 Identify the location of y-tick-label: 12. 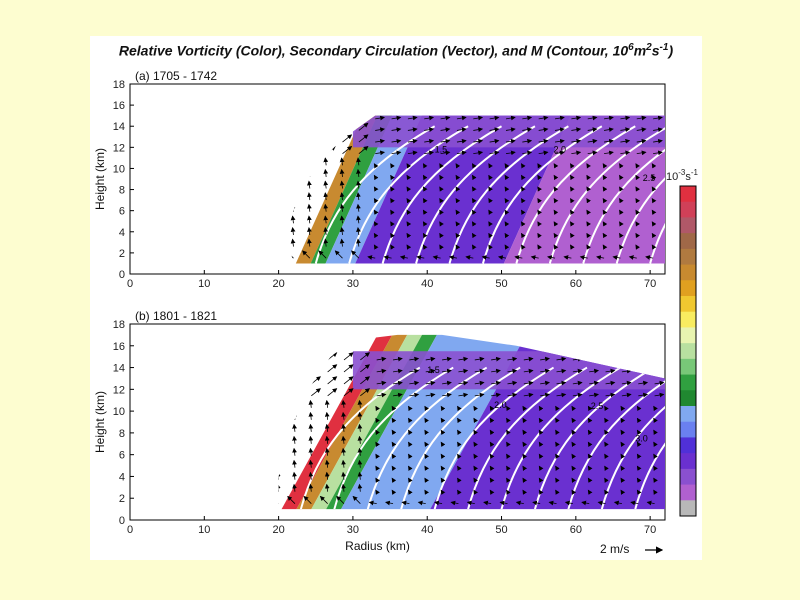
(119, 390).